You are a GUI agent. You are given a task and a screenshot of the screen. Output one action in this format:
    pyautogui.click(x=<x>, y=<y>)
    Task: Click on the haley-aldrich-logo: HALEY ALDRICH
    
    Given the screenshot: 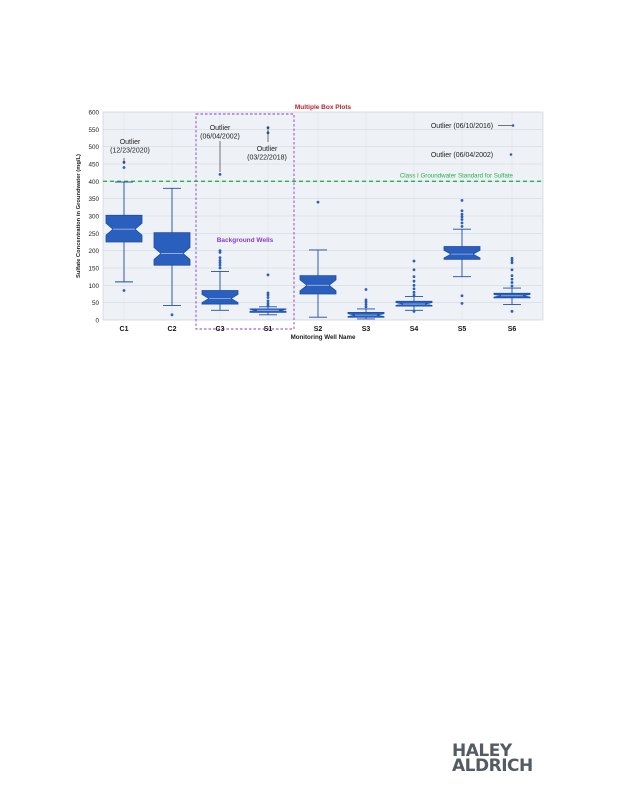 What is the action you would take?
    pyautogui.click(x=502, y=761)
    